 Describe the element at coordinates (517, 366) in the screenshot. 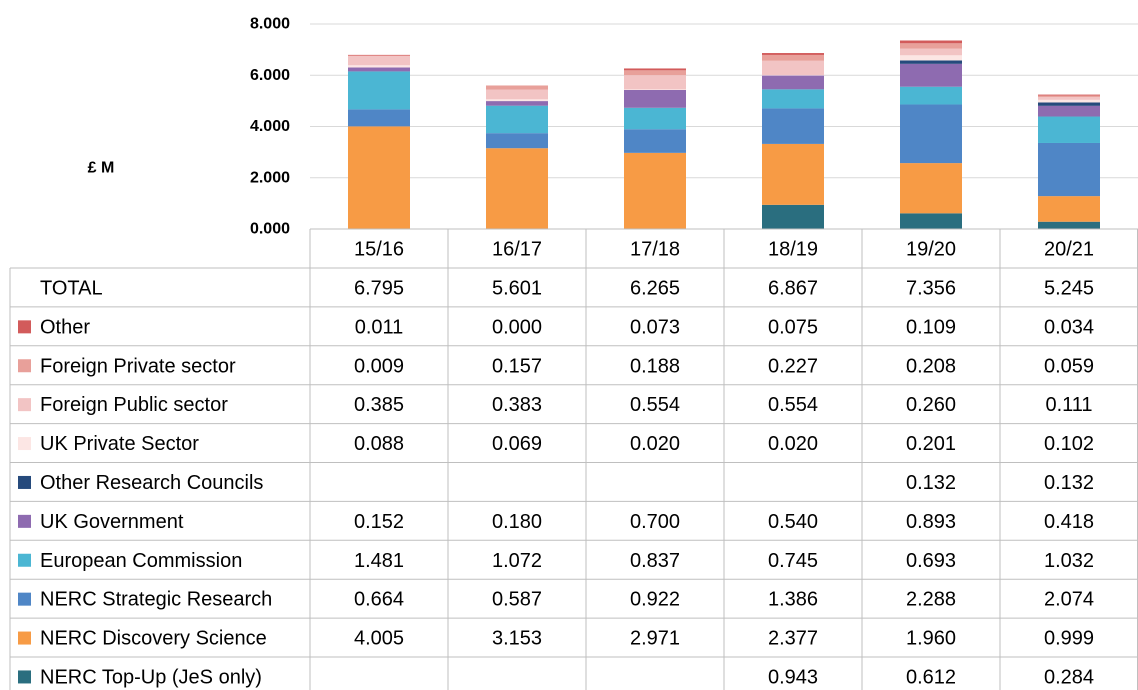

I see `data-table-cell: 0.157` at that location.